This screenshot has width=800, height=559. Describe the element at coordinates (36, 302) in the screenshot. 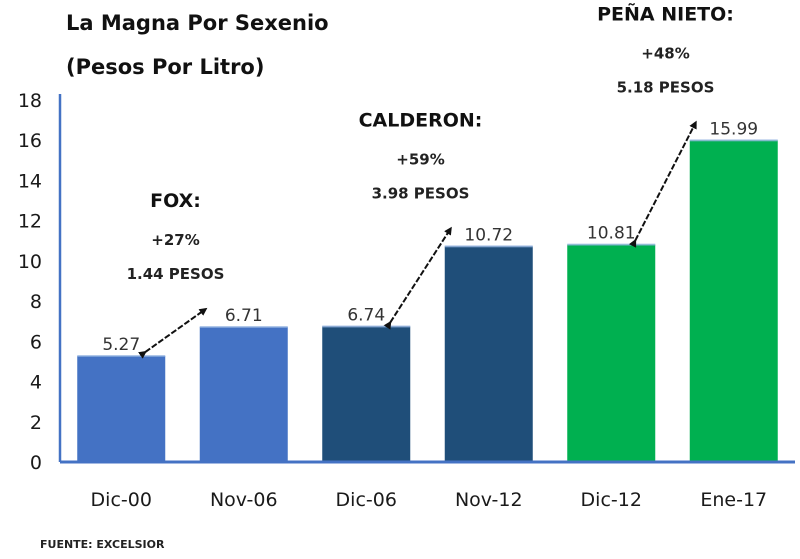

I see `y-tick-label: 8` at that location.